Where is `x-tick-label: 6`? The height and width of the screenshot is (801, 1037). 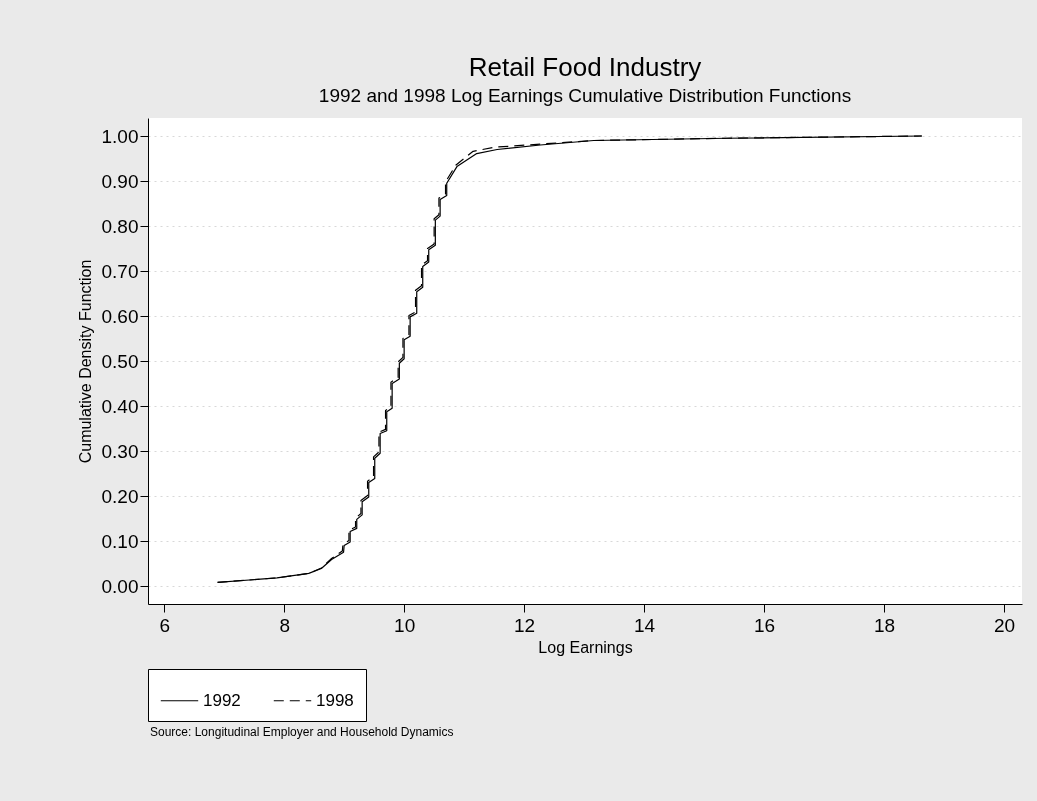
x-tick-label: 6 is located at coordinates (164, 625).